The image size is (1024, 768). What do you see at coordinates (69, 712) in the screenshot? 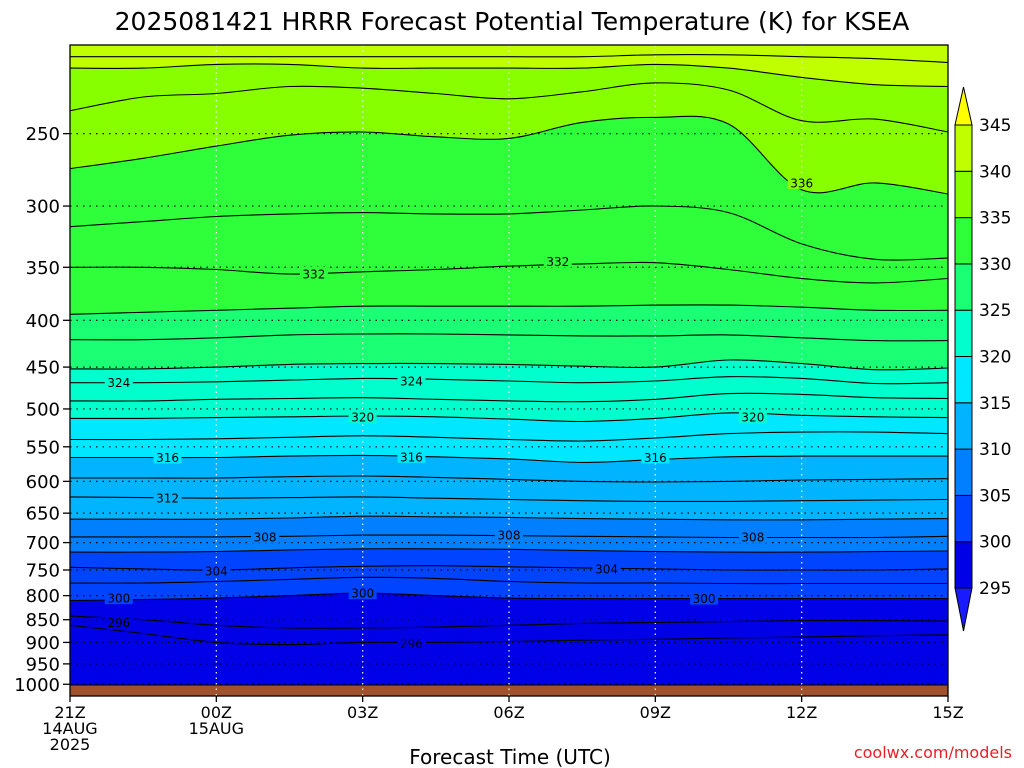
I see `x-tick-label-21Z: 21Z` at bounding box center [69, 712].